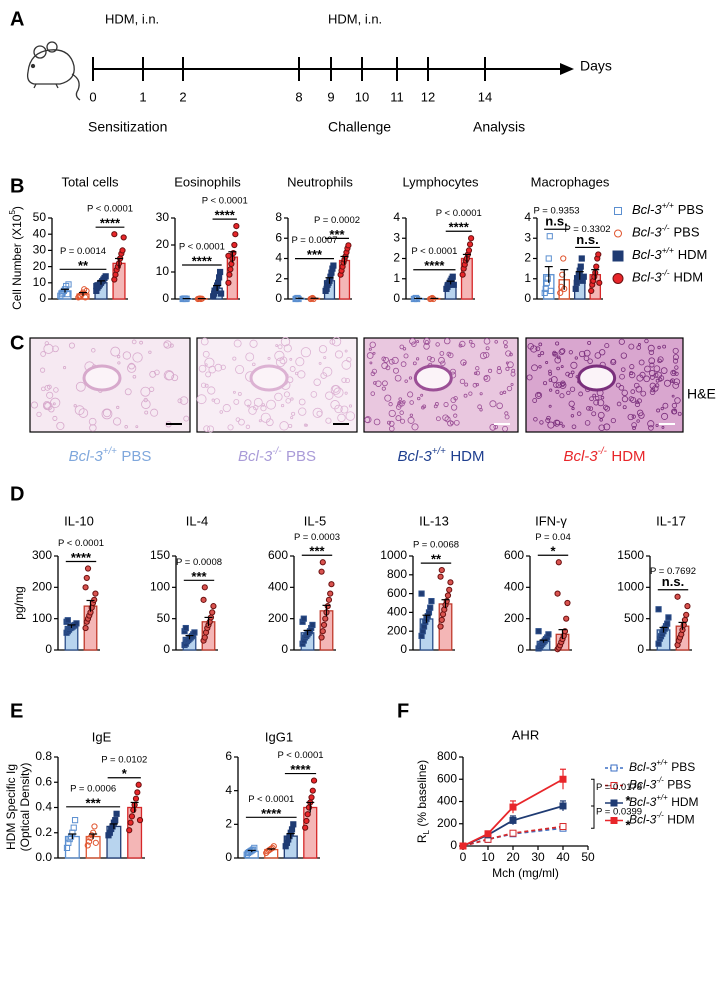 This screenshot has width=720, height=999. I want to click on significance: ****, so click(271, 813).